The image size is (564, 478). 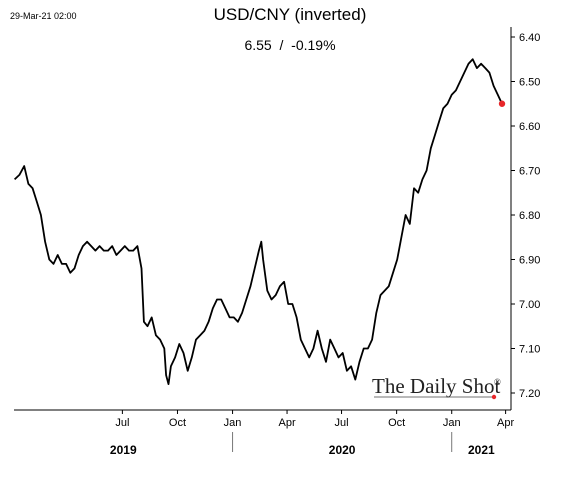 I want to click on watermark-text: The Daily Shot, so click(x=436, y=386).